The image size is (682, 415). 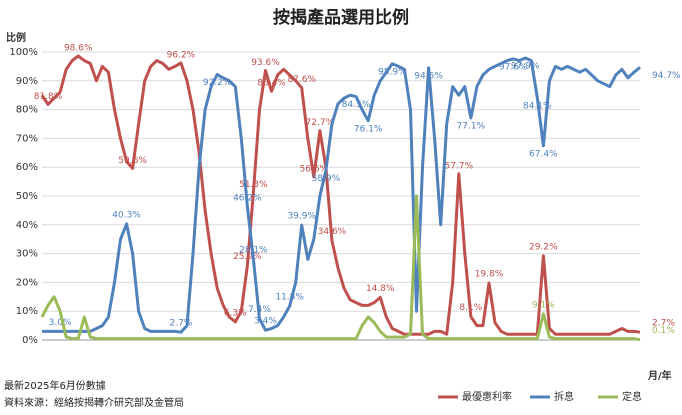 I want to click on data-label: 94.5%, so click(x=428, y=76).